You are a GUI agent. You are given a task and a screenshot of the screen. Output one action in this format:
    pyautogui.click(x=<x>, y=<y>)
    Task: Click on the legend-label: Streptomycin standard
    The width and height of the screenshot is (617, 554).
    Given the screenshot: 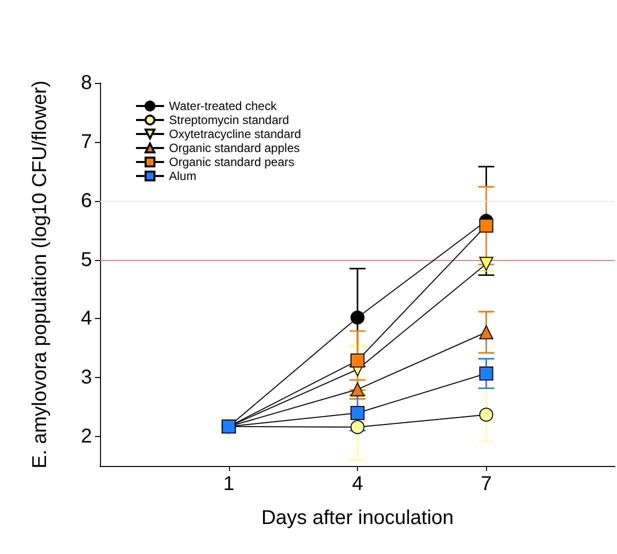 What is the action you would take?
    pyautogui.click(x=229, y=120)
    